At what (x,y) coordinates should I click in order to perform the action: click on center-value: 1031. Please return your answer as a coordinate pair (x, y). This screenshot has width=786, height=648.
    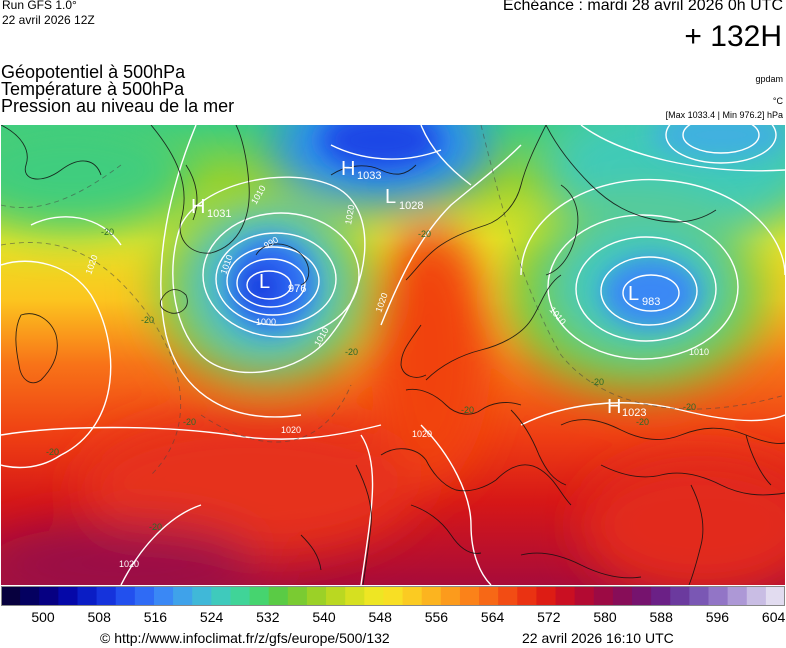
    Looking at the image, I should click on (219, 214).